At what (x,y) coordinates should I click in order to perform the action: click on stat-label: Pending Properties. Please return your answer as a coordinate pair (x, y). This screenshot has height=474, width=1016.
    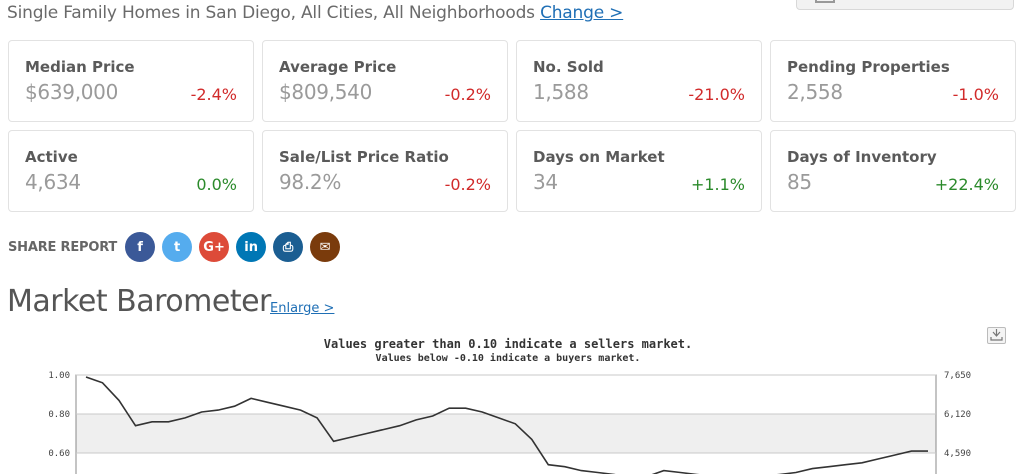
    Looking at the image, I should click on (868, 67).